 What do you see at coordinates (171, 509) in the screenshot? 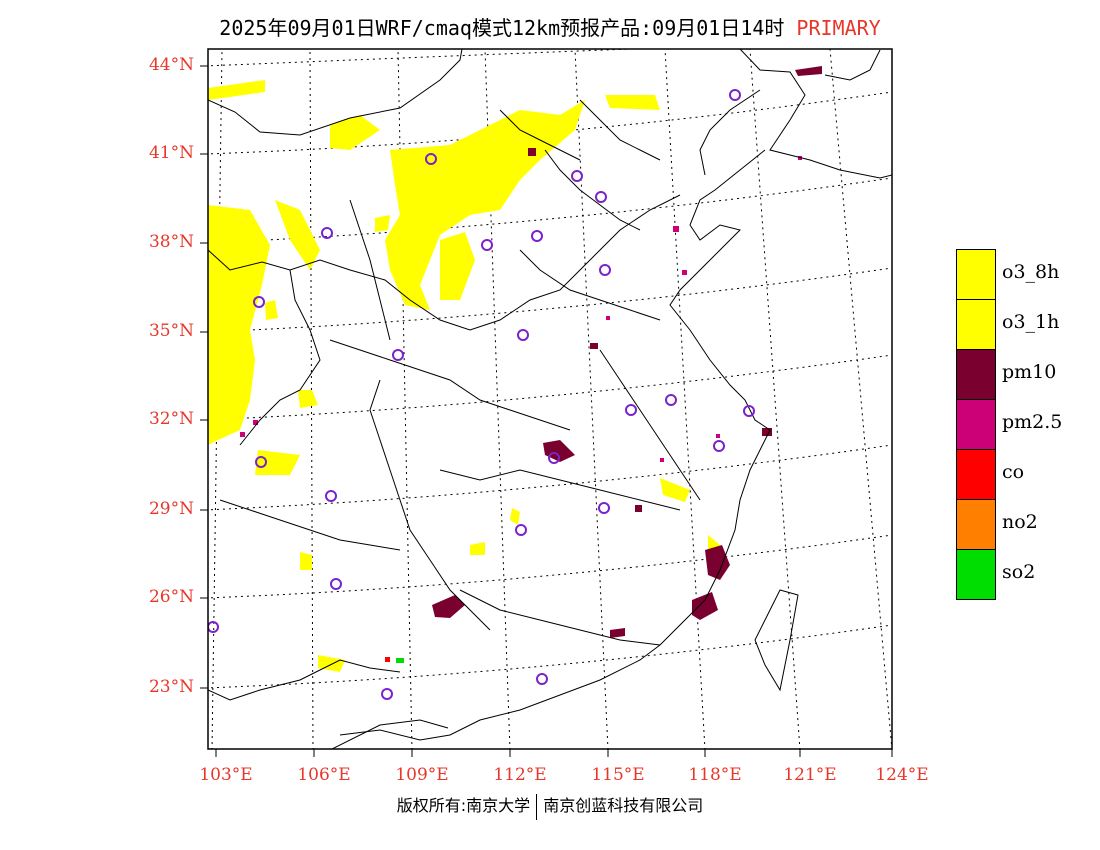
I see `lat-label-29: 29°N` at bounding box center [171, 509].